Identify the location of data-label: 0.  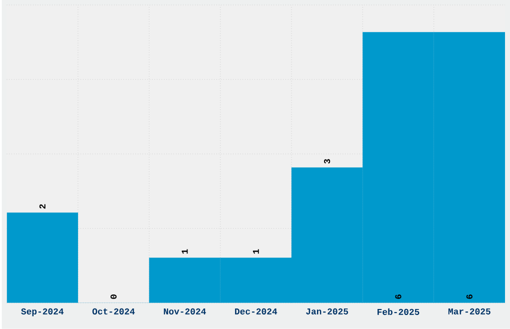
(113, 296).